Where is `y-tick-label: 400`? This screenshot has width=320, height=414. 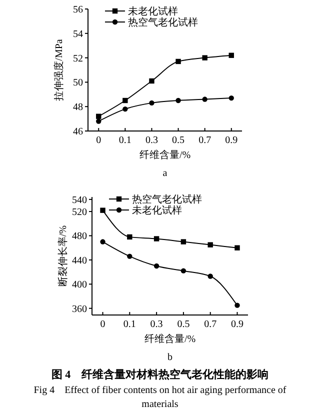 y-tick-label: 400 is located at coordinates (79, 285).